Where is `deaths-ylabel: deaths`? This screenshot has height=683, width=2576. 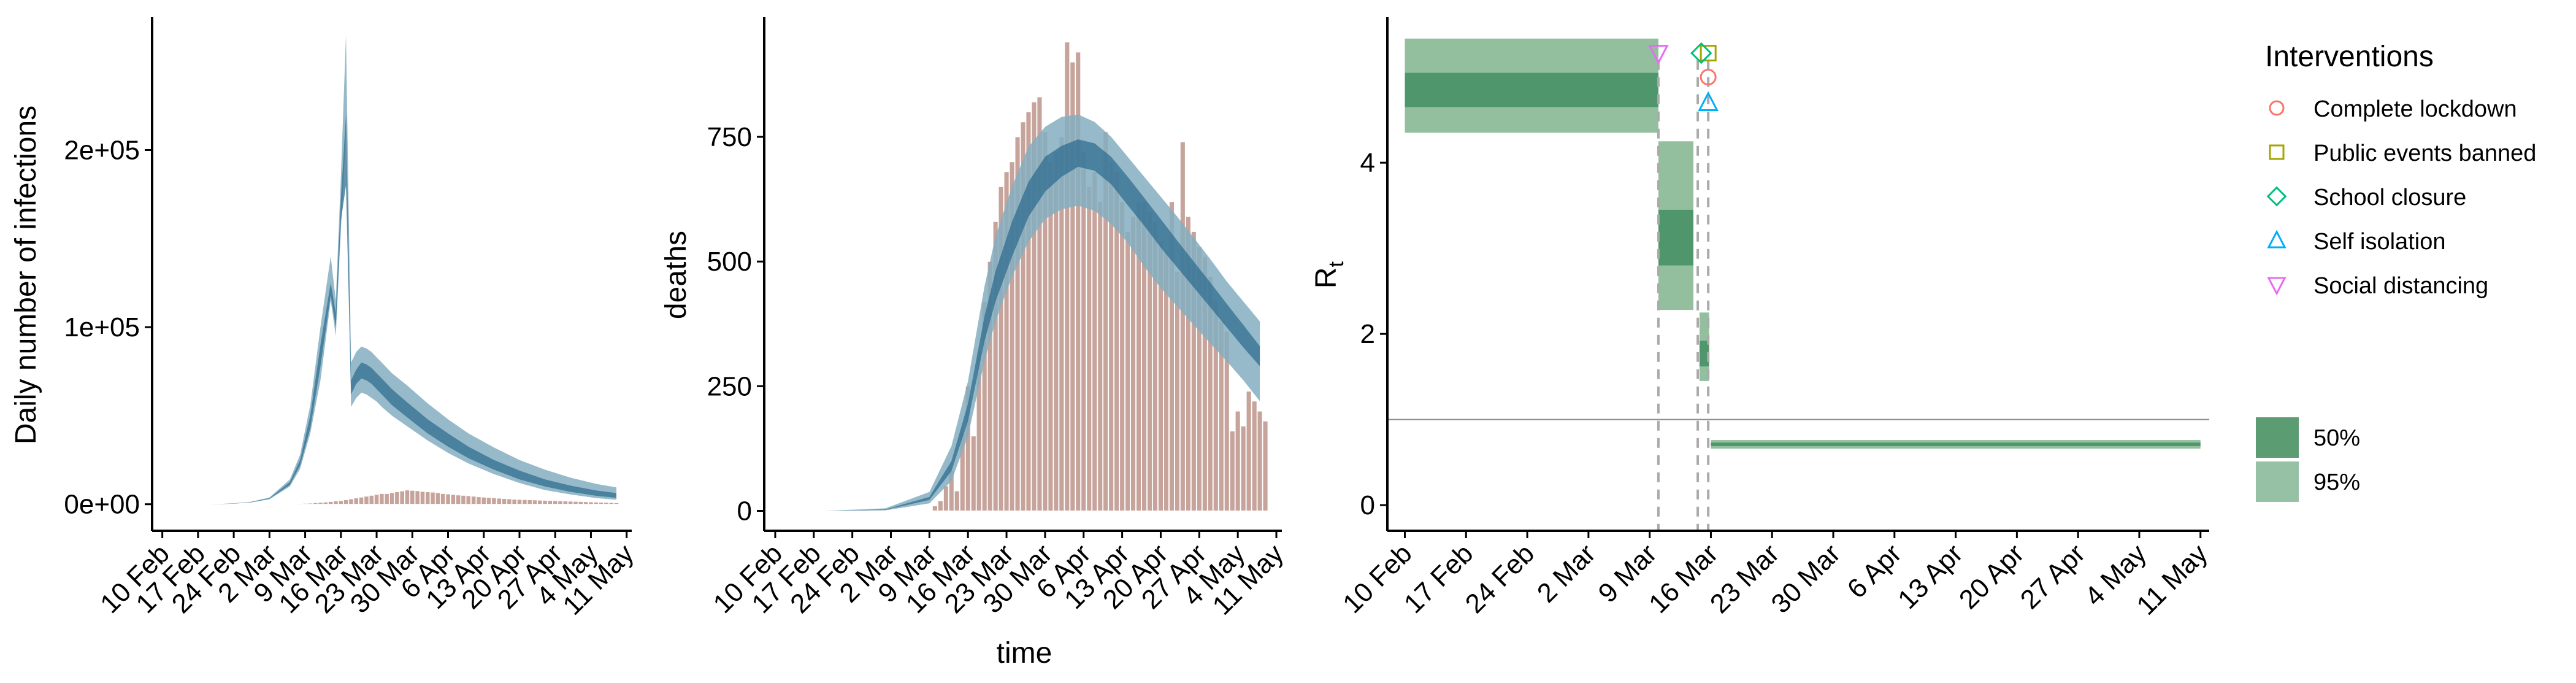 deaths-ylabel: deaths is located at coordinates (676, 275).